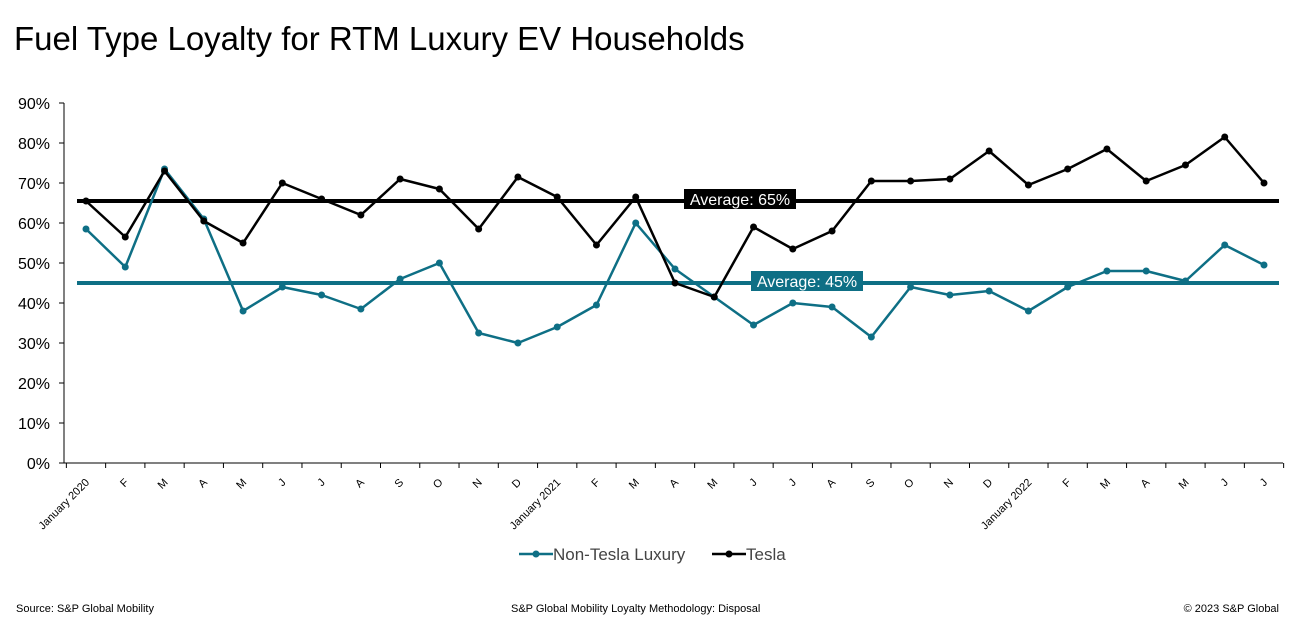 Image resolution: width=1301 pixels, height=635 pixels. I want to click on average-label: Average: 45%, so click(807, 282).